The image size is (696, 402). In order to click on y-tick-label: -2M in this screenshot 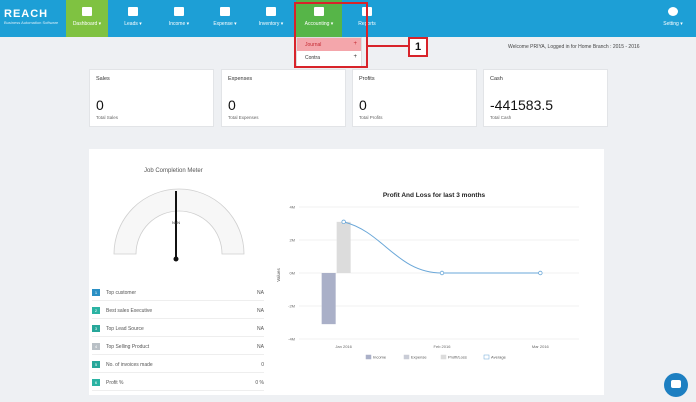, I will do `click(291, 306)`.